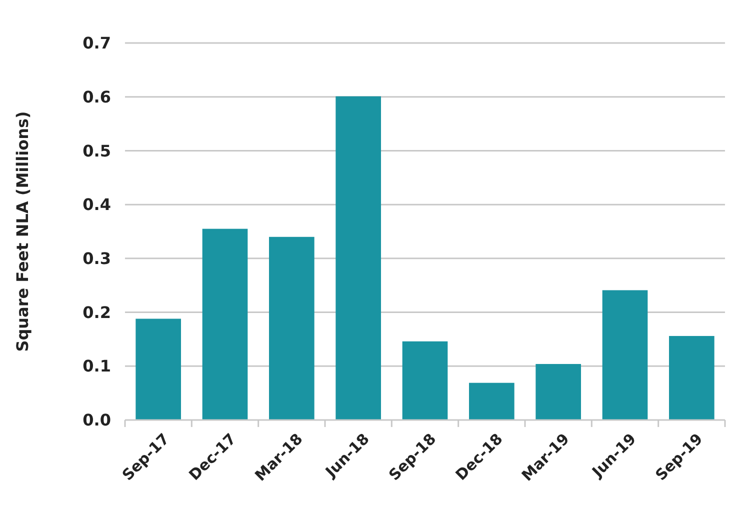 The height and width of the screenshot is (523, 749). What do you see at coordinates (96, 43) in the screenshot?
I see `y-tick-label: 0.7` at bounding box center [96, 43].